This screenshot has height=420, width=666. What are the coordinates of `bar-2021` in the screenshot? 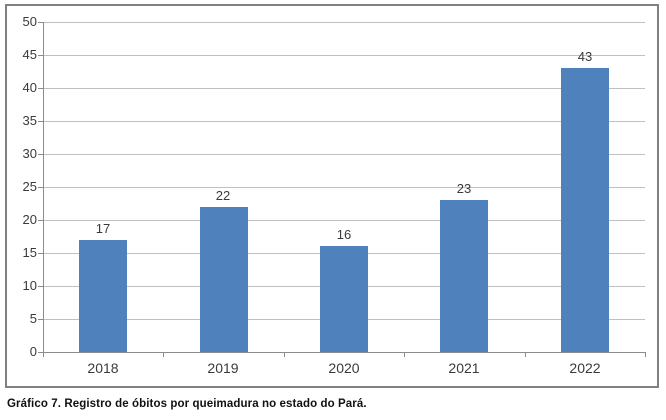 It's located at (464, 276).